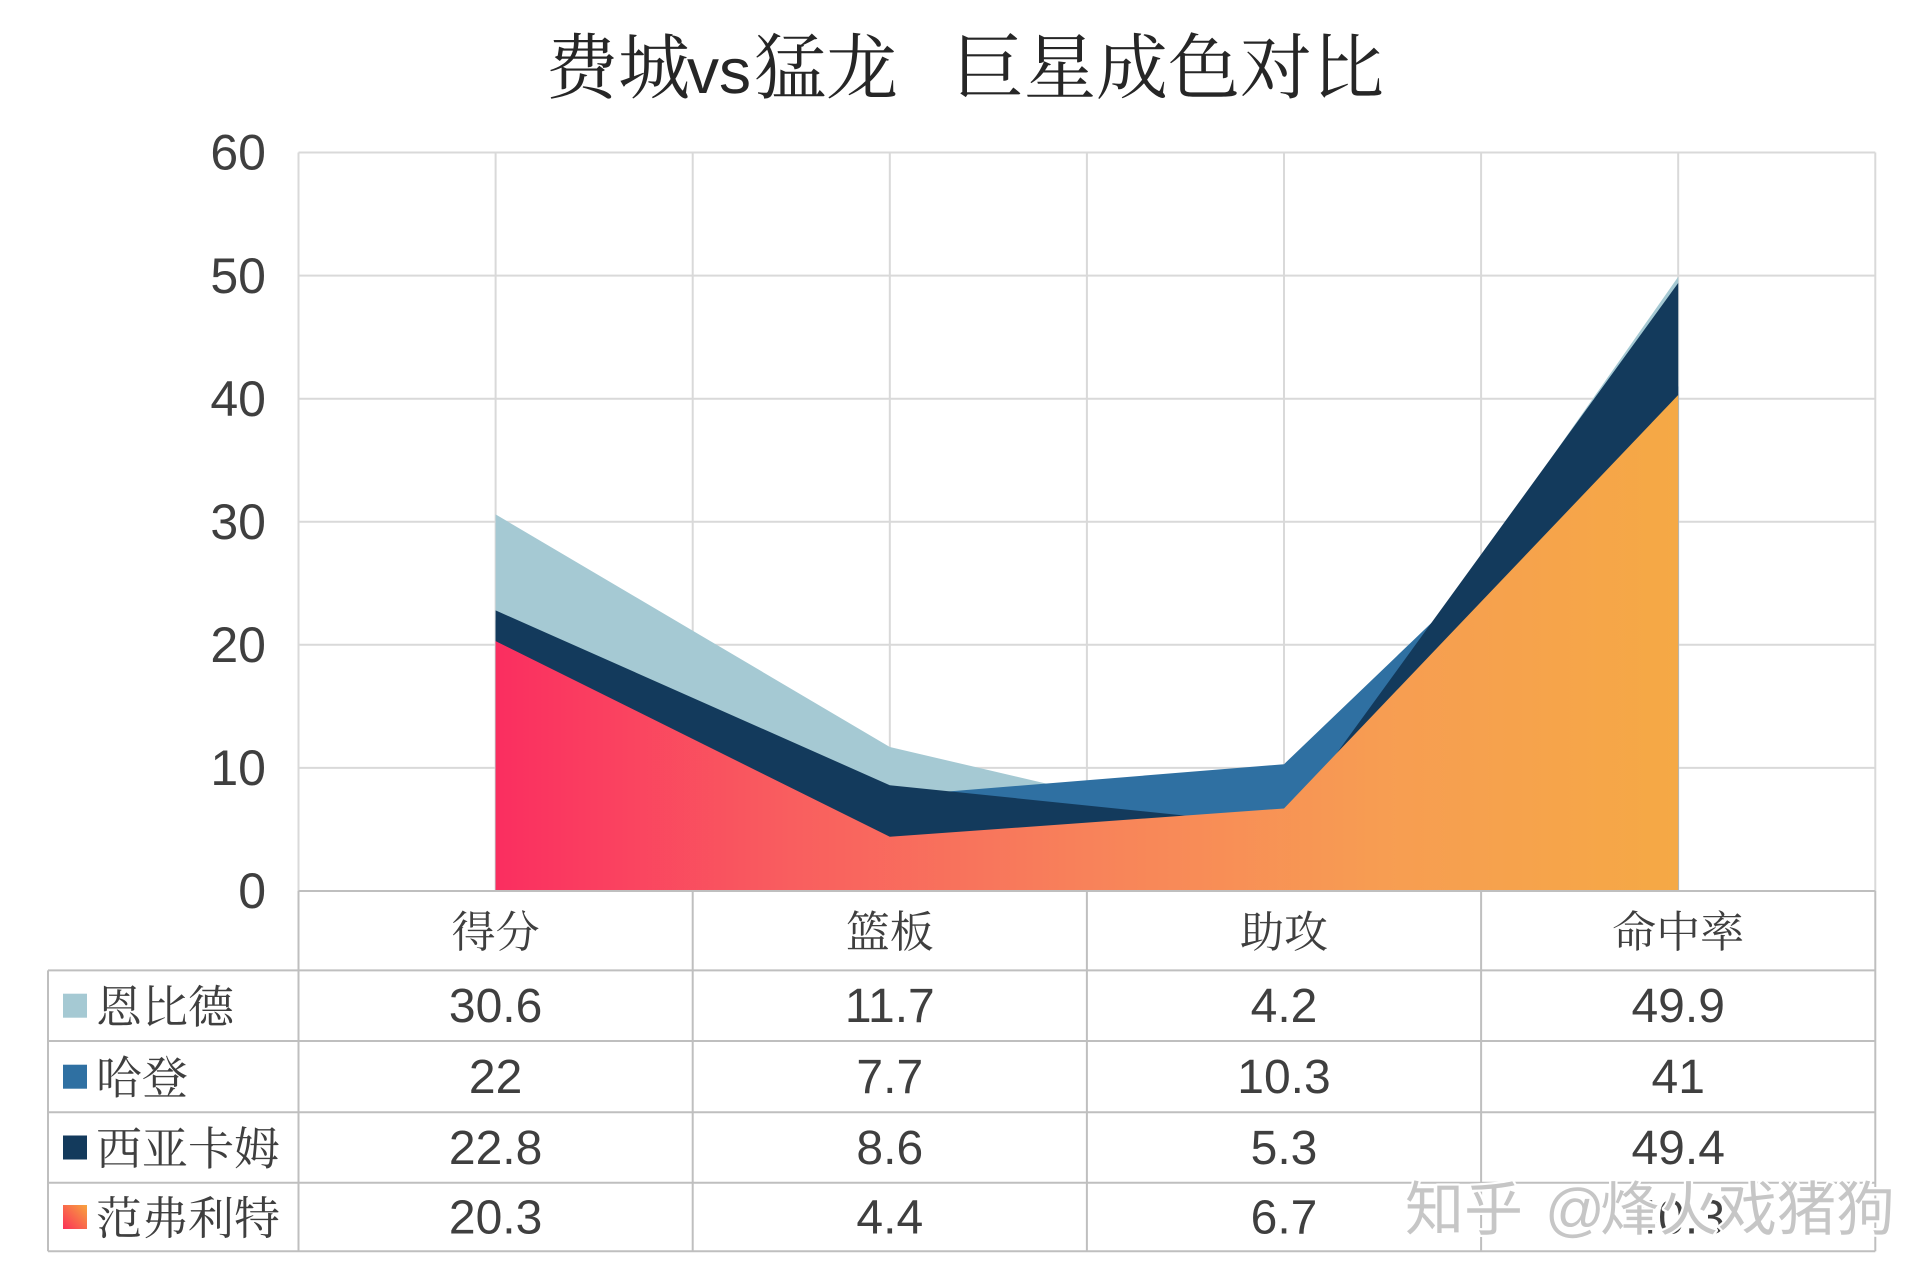 This screenshot has height=1280, width=1920. Describe the element at coordinates (1283, 1077) in the screenshot. I see `svg-text: 10.3` at that location.